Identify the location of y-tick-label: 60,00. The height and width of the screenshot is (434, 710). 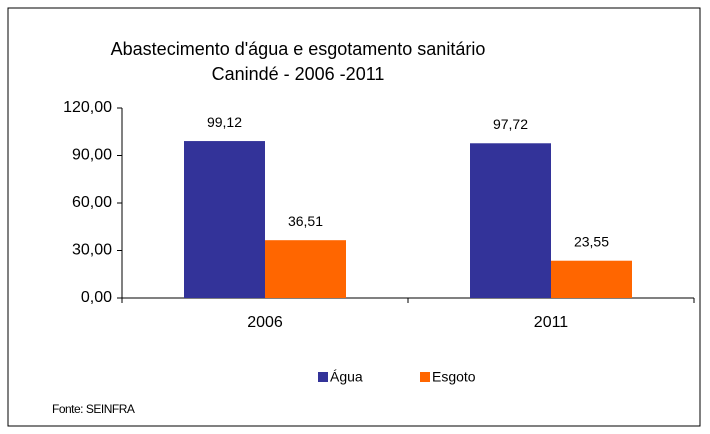
(92, 202).